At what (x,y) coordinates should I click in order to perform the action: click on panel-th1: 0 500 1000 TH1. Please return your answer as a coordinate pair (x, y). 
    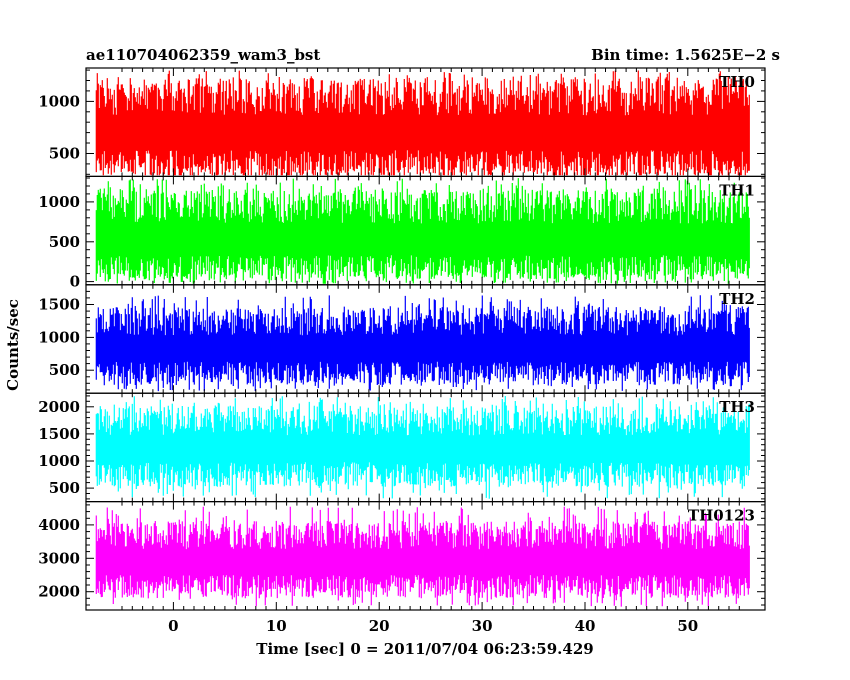
    Looking at the image, I should click on (402, 233).